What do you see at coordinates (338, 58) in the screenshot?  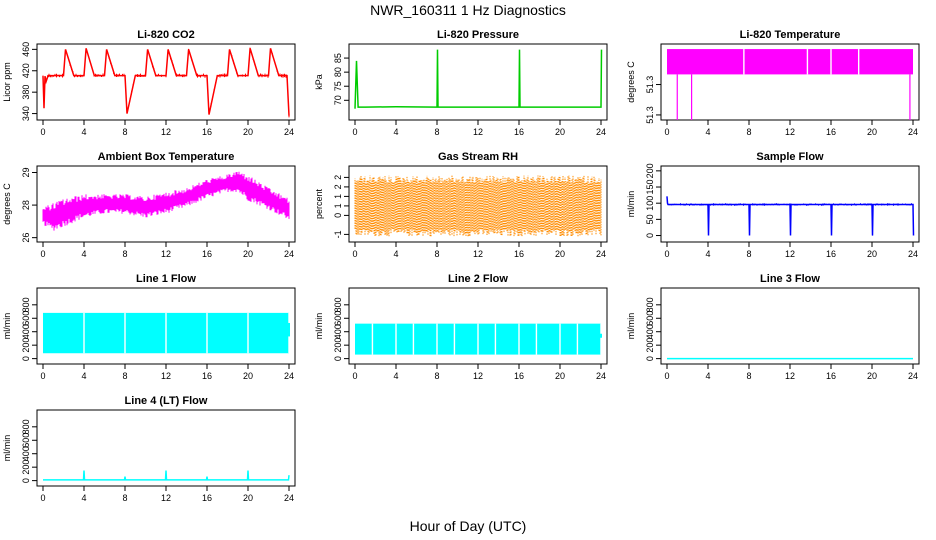 I see `y-tick-label: 85` at bounding box center [338, 58].